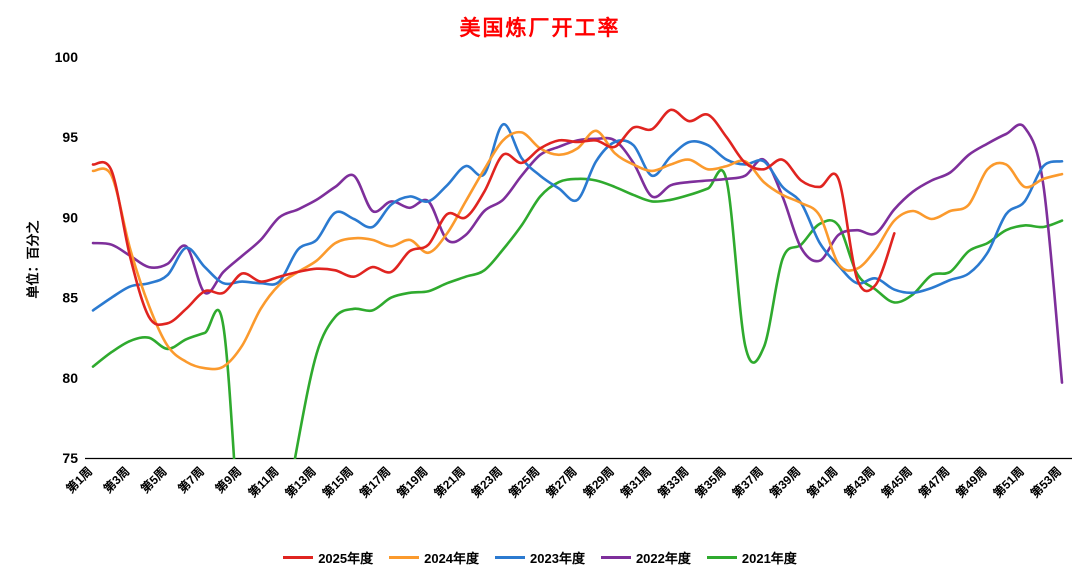  I want to click on x-tick-label: 第47周, so click(933, 482).